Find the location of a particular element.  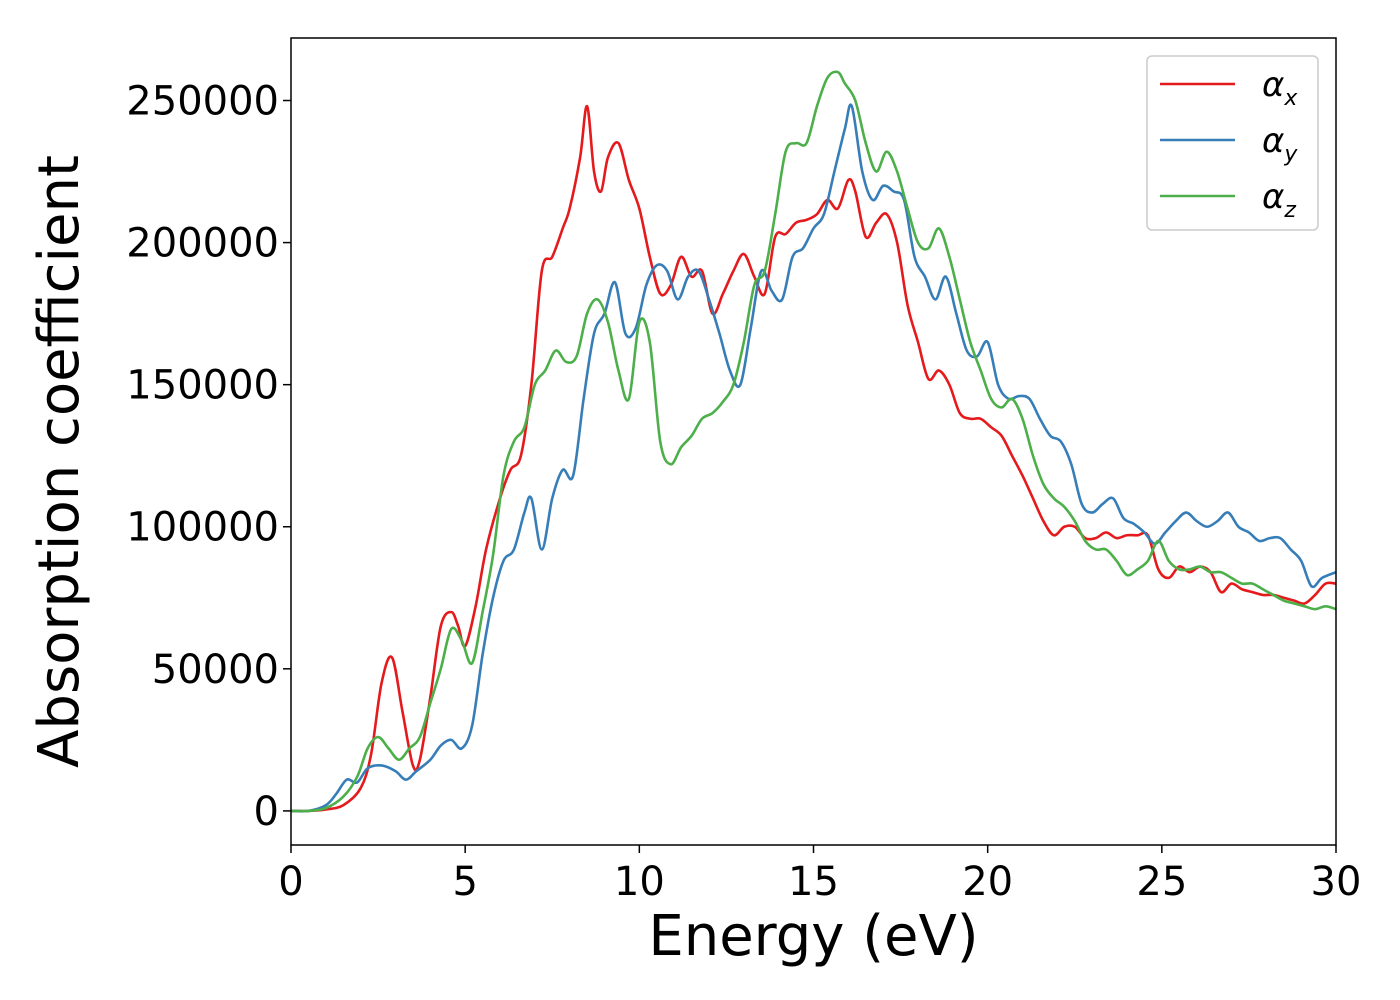

y-tick-label: 50000 is located at coordinates (215, 670).